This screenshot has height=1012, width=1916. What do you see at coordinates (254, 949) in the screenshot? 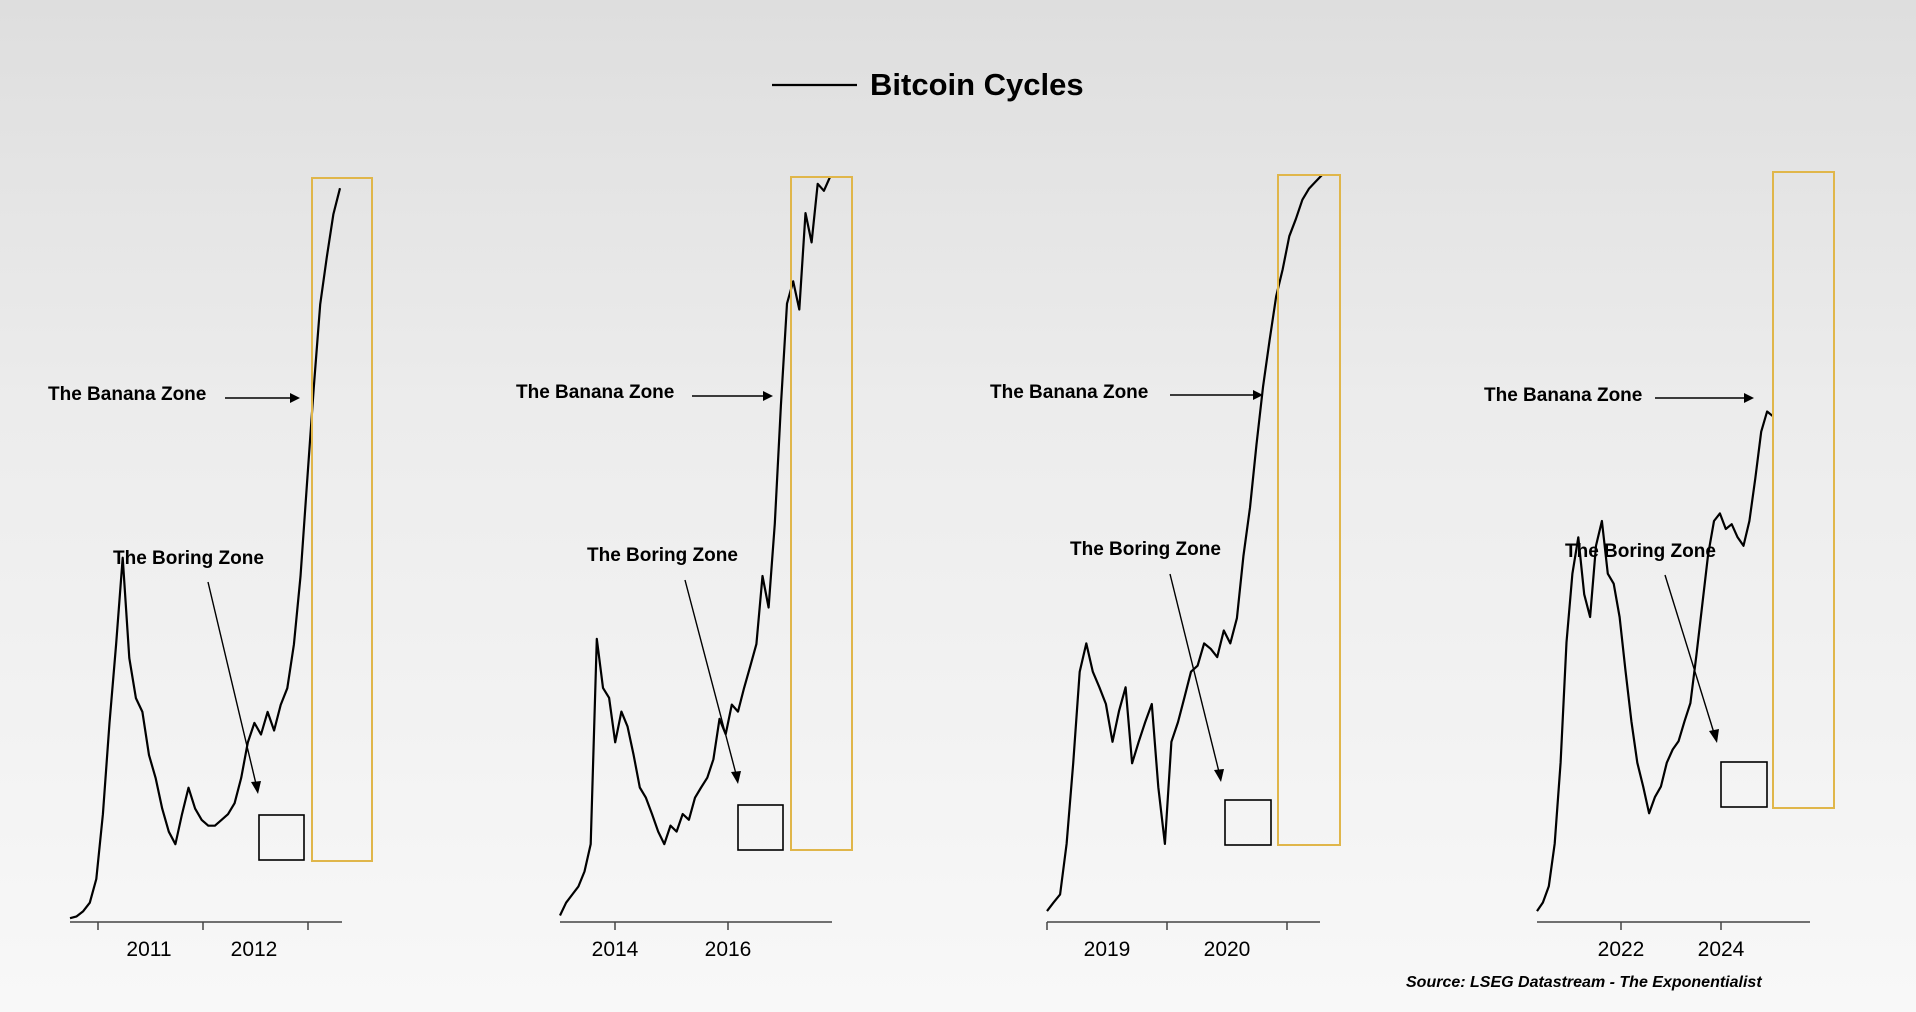
I see `x-tick-label: 2012` at bounding box center [254, 949].